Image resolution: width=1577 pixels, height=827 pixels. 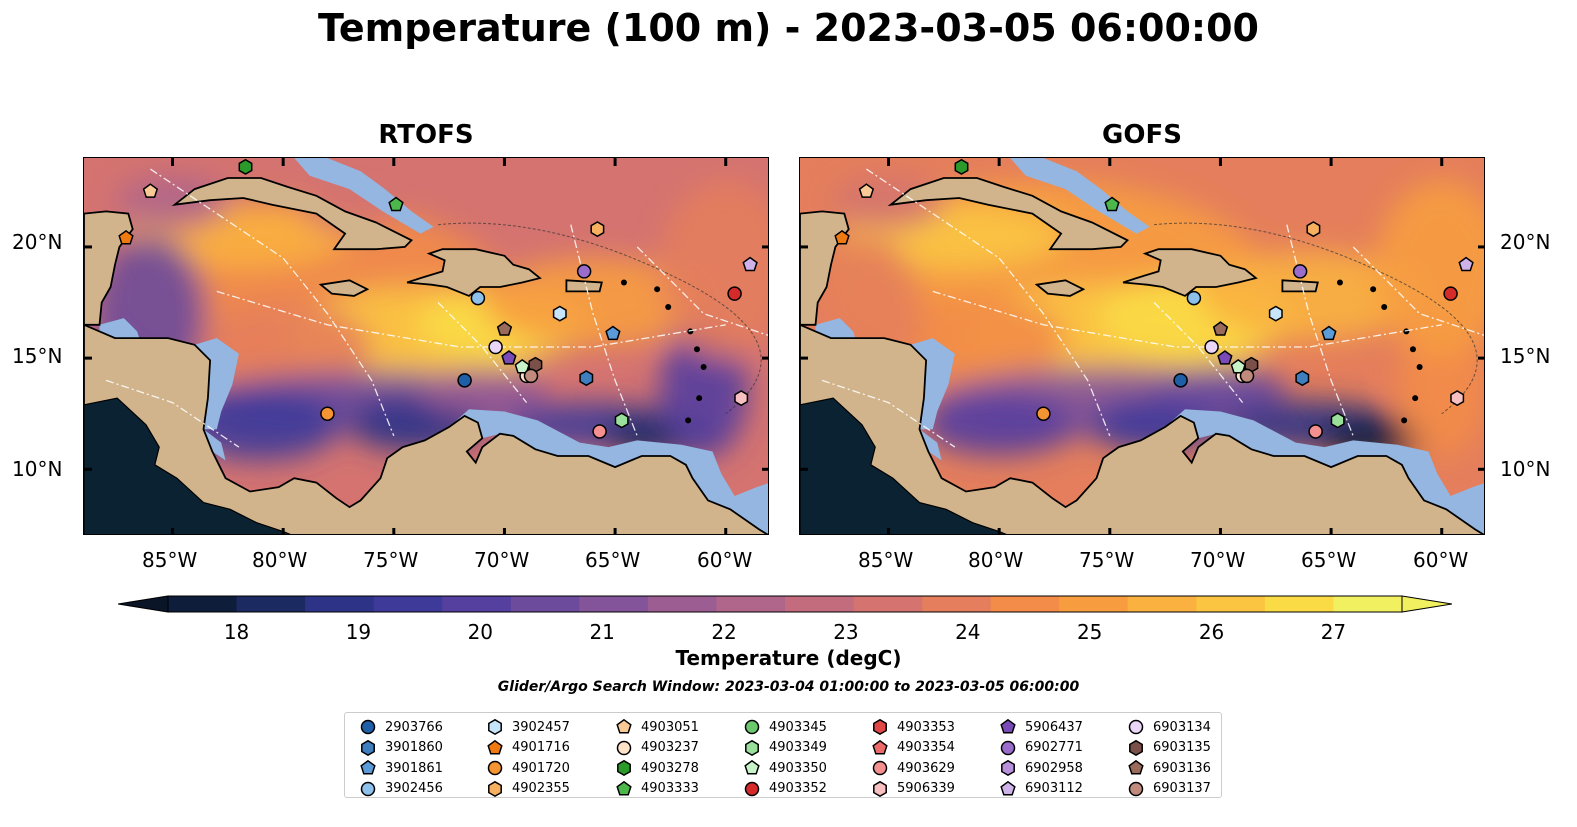 I want to click on legend-item-5906437: 5906437, so click(x=1041, y=727).